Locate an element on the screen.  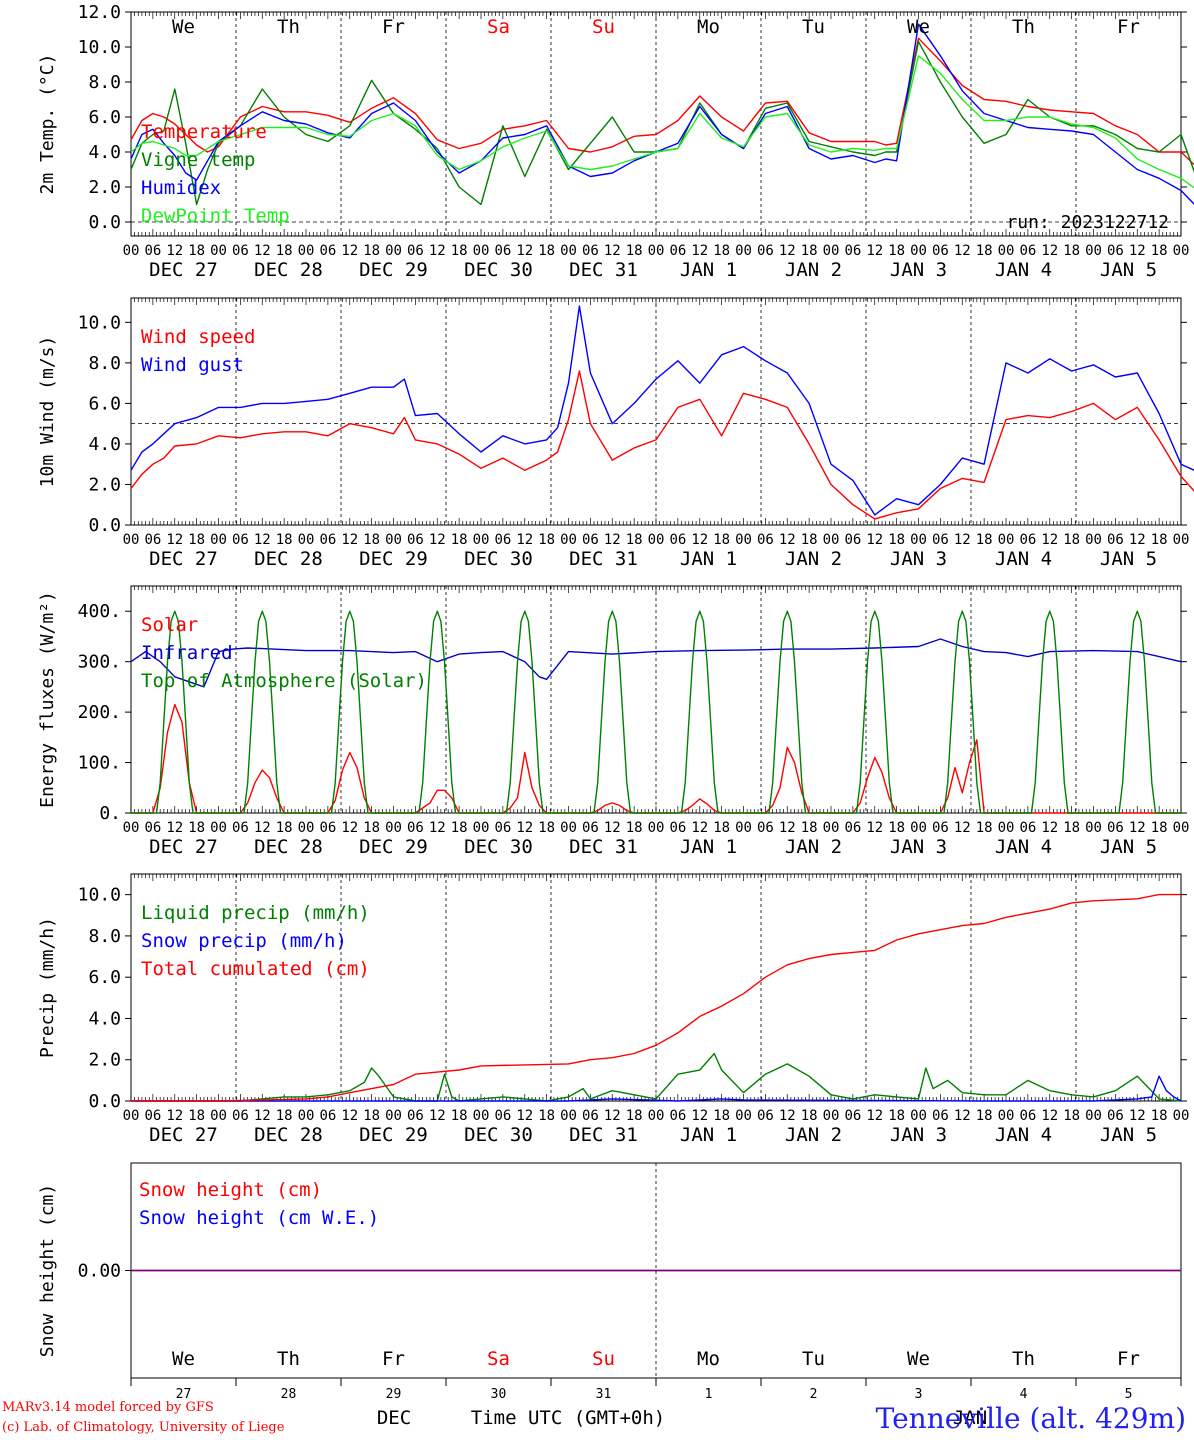
series-line-humidex is located at coordinates (662, 114).